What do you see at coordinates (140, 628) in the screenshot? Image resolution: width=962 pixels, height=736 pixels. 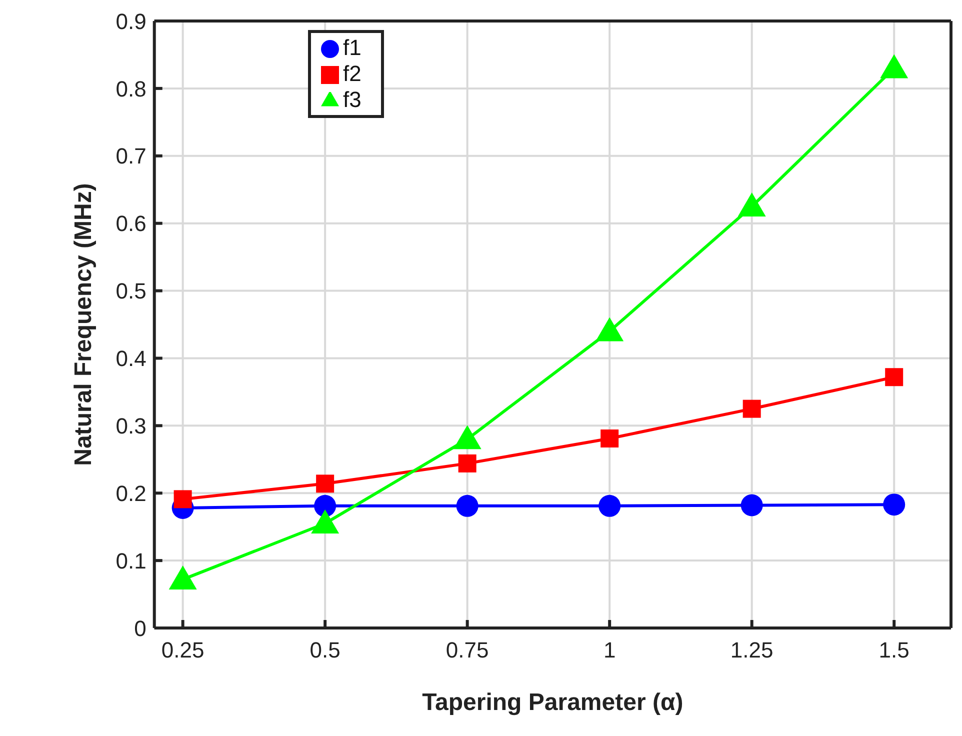 I see `y-tick-label: 0` at bounding box center [140, 628].